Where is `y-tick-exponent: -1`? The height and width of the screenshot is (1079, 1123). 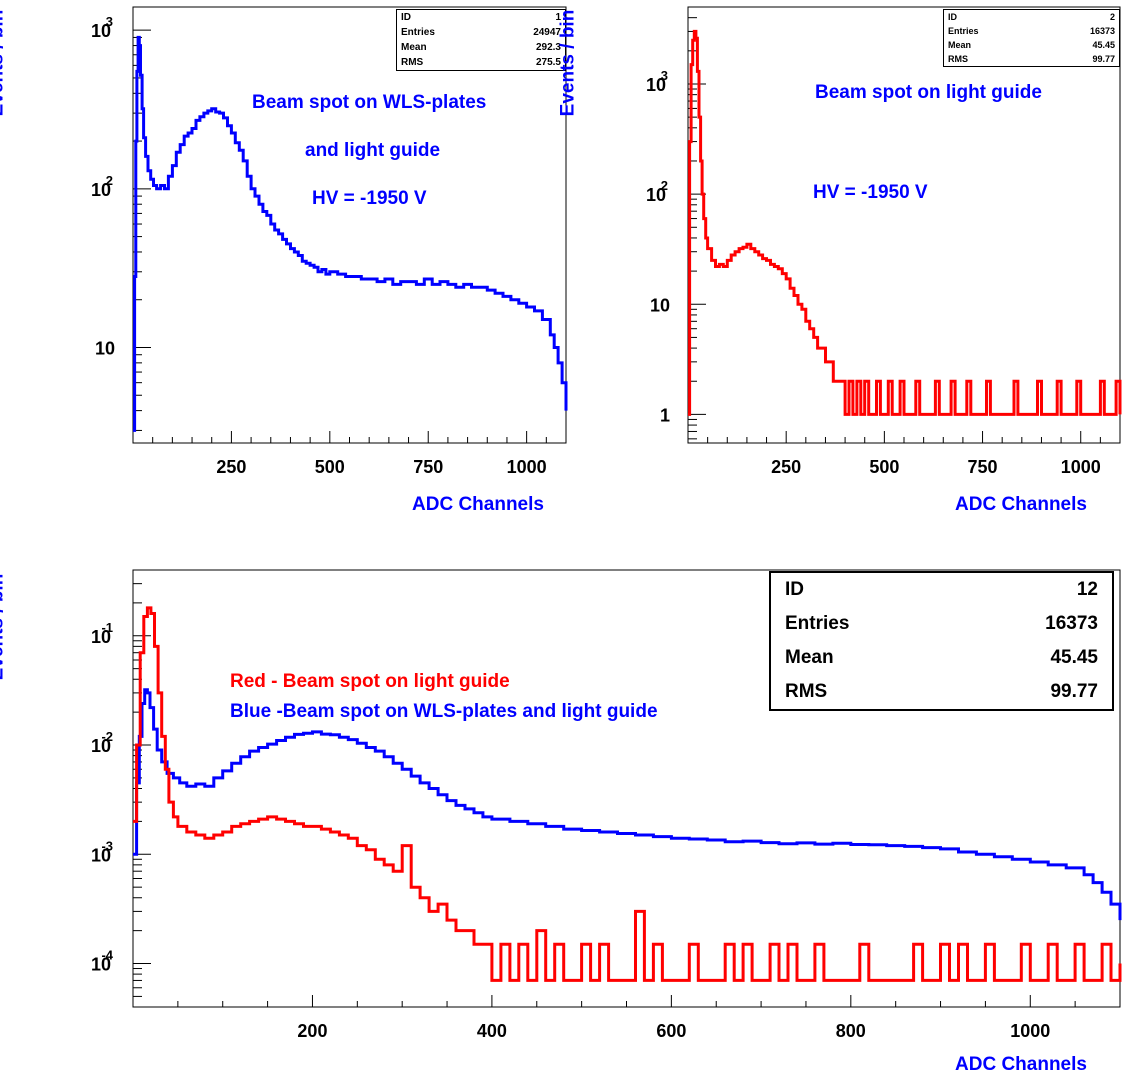 y-tick-exponent: -1 is located at coordinates (107, 627).